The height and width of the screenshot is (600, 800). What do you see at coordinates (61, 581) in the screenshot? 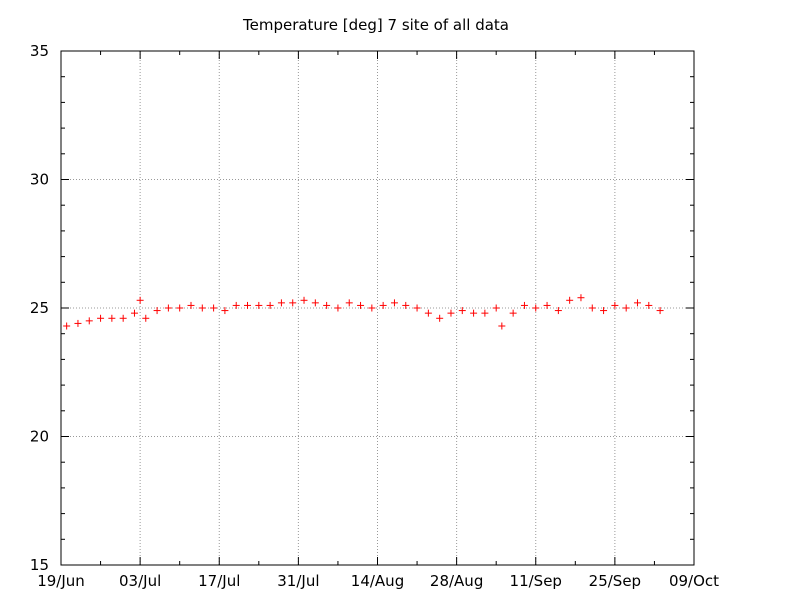
I see `x-tick-label: 19/Jun` at bounding box center [61, 581].